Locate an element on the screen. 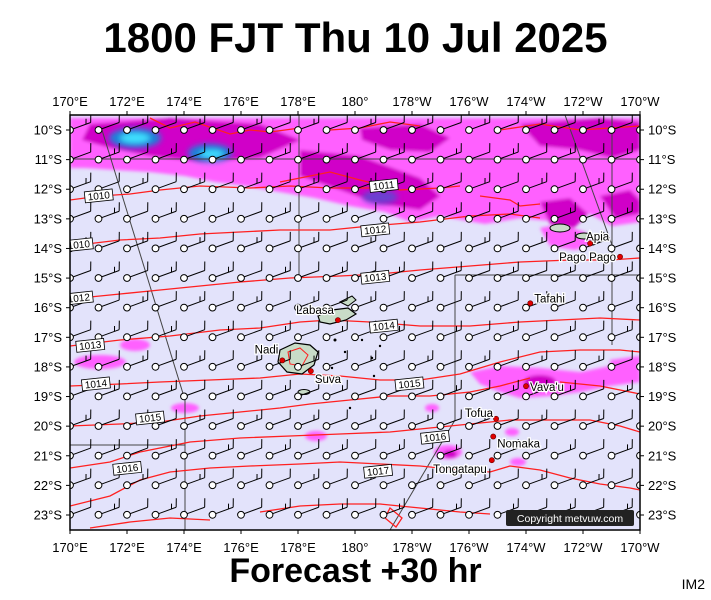  isobar-label: 1017 is located at coordinates (378, 471).